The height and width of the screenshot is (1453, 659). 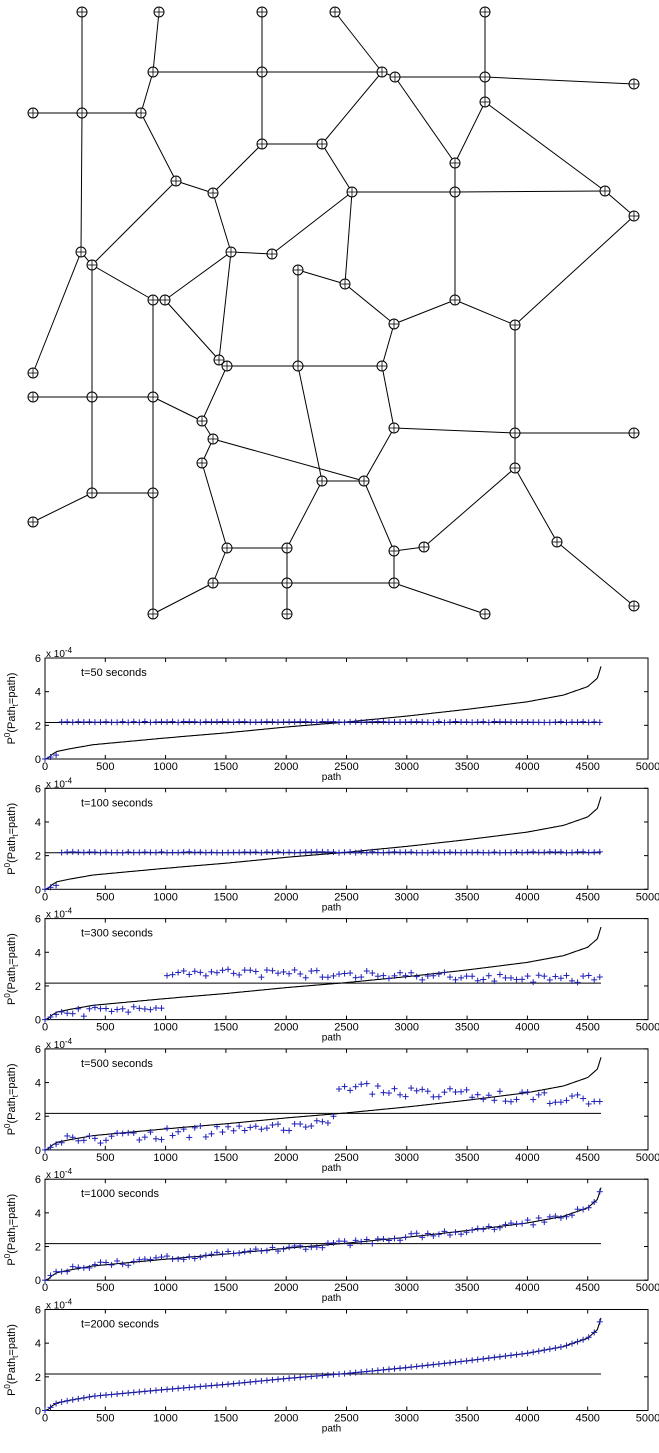 I want to click on x-tick-label: 2500, so click(x=346, y=767).